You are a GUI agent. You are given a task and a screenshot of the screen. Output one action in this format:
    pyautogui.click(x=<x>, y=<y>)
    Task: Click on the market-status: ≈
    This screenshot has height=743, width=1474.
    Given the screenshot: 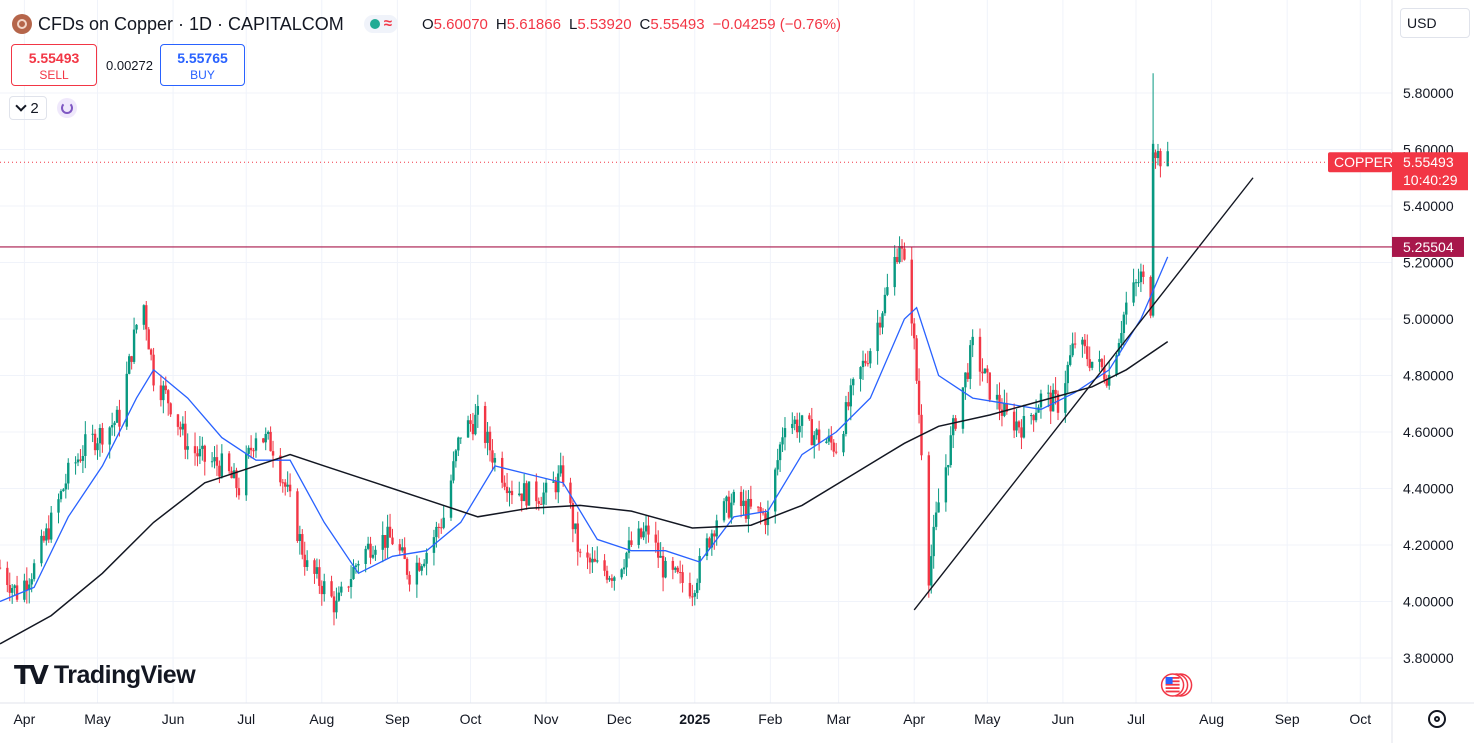 What is the action you would take?
    pyautogui.click(x=380, y=24)
    